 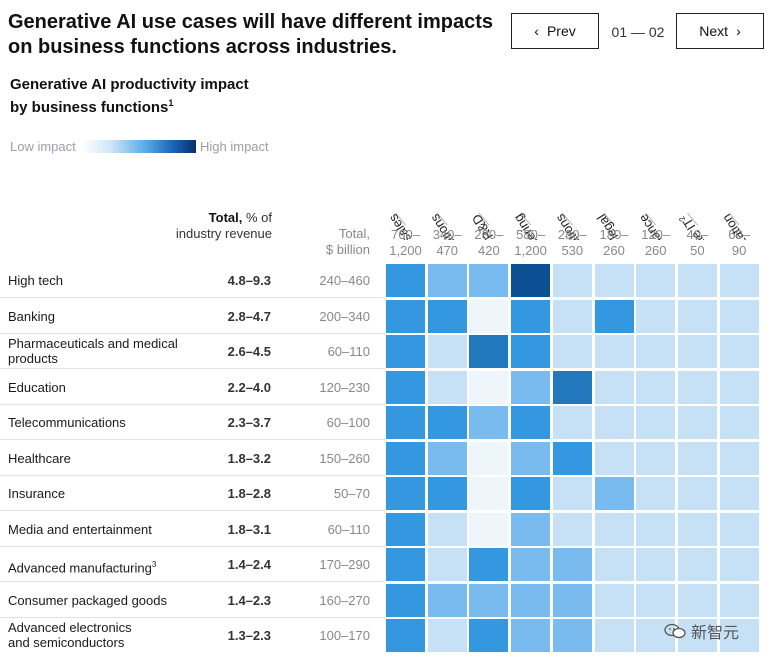 What do you see at coordinates (675, 631) in the screenshot?
I see `wechat-icon` at bounding box center [675, 631].